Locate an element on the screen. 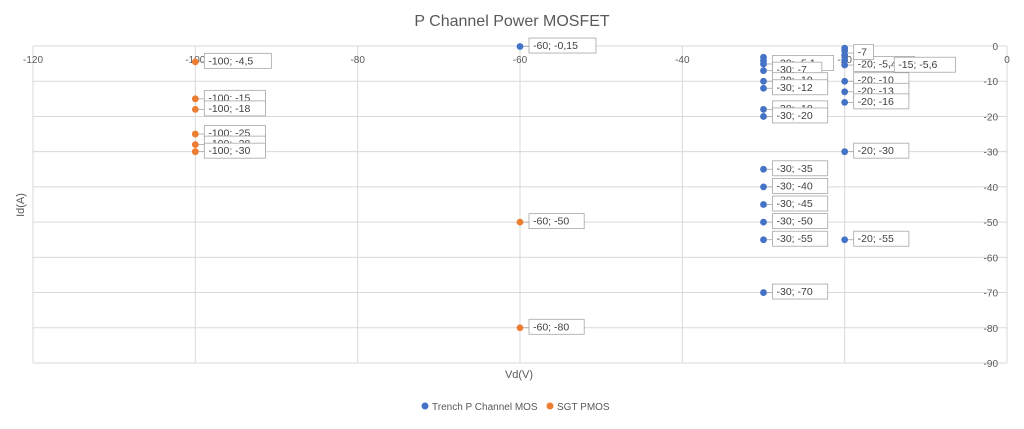 The image size is (1024, 429). data-label: -100; -18 is located at coordinates (229, 109).